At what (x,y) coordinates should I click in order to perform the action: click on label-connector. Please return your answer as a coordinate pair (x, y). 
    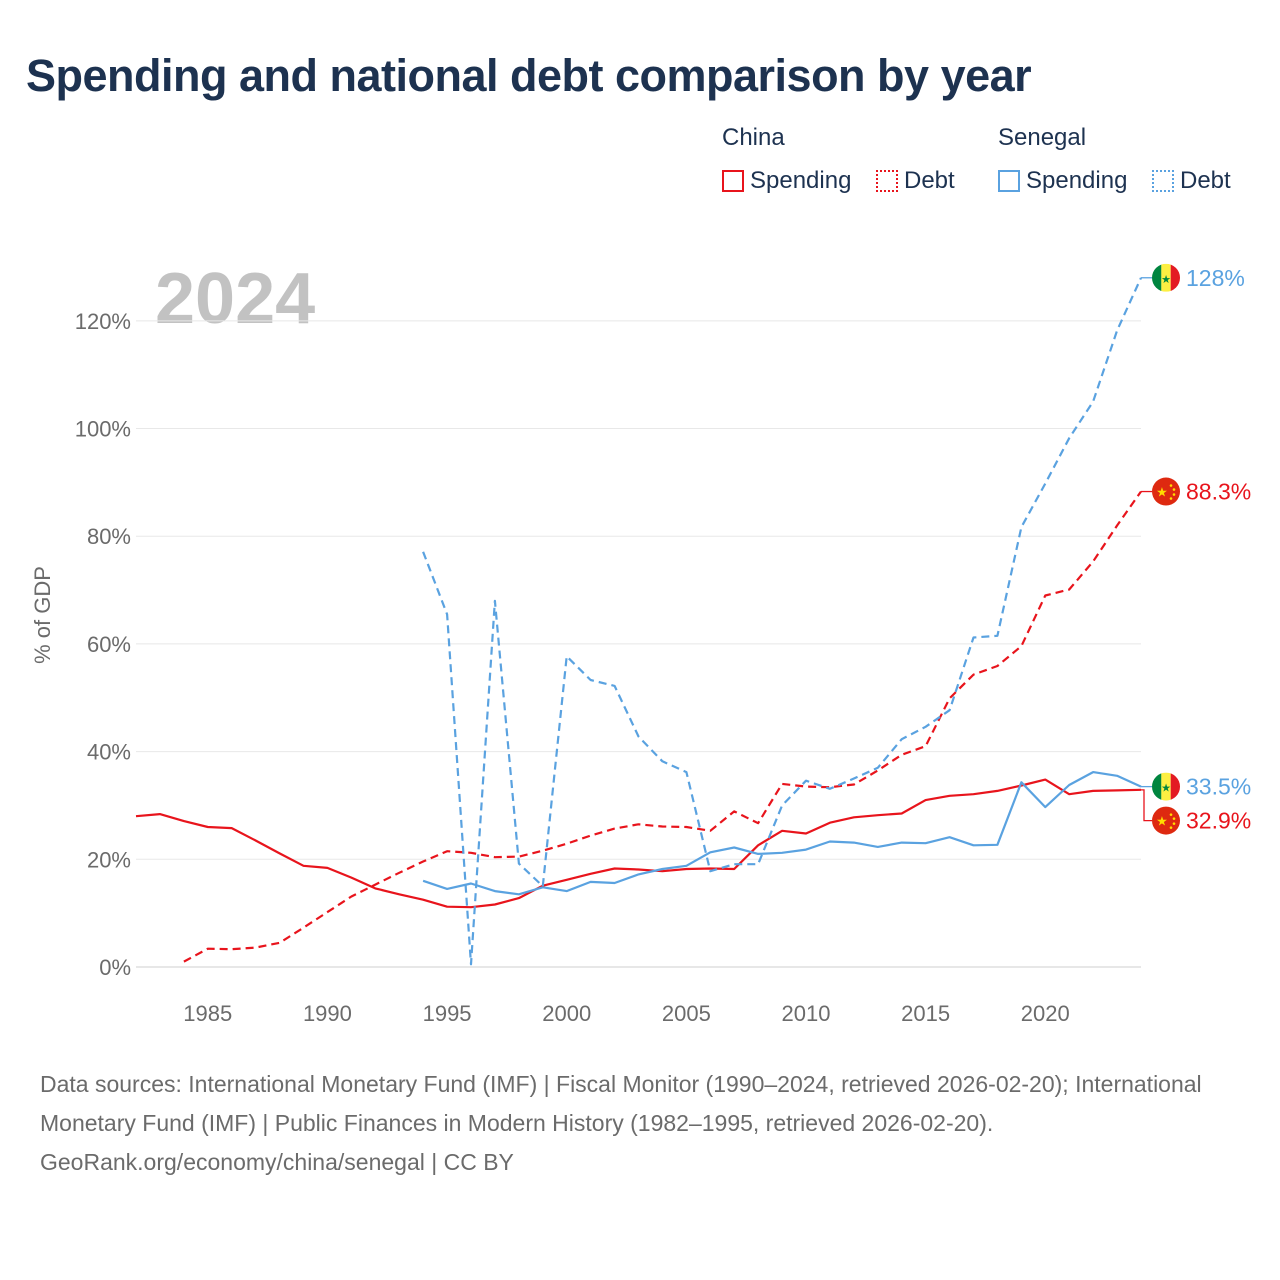
    Looking at the image, I should click on (1146, 805).